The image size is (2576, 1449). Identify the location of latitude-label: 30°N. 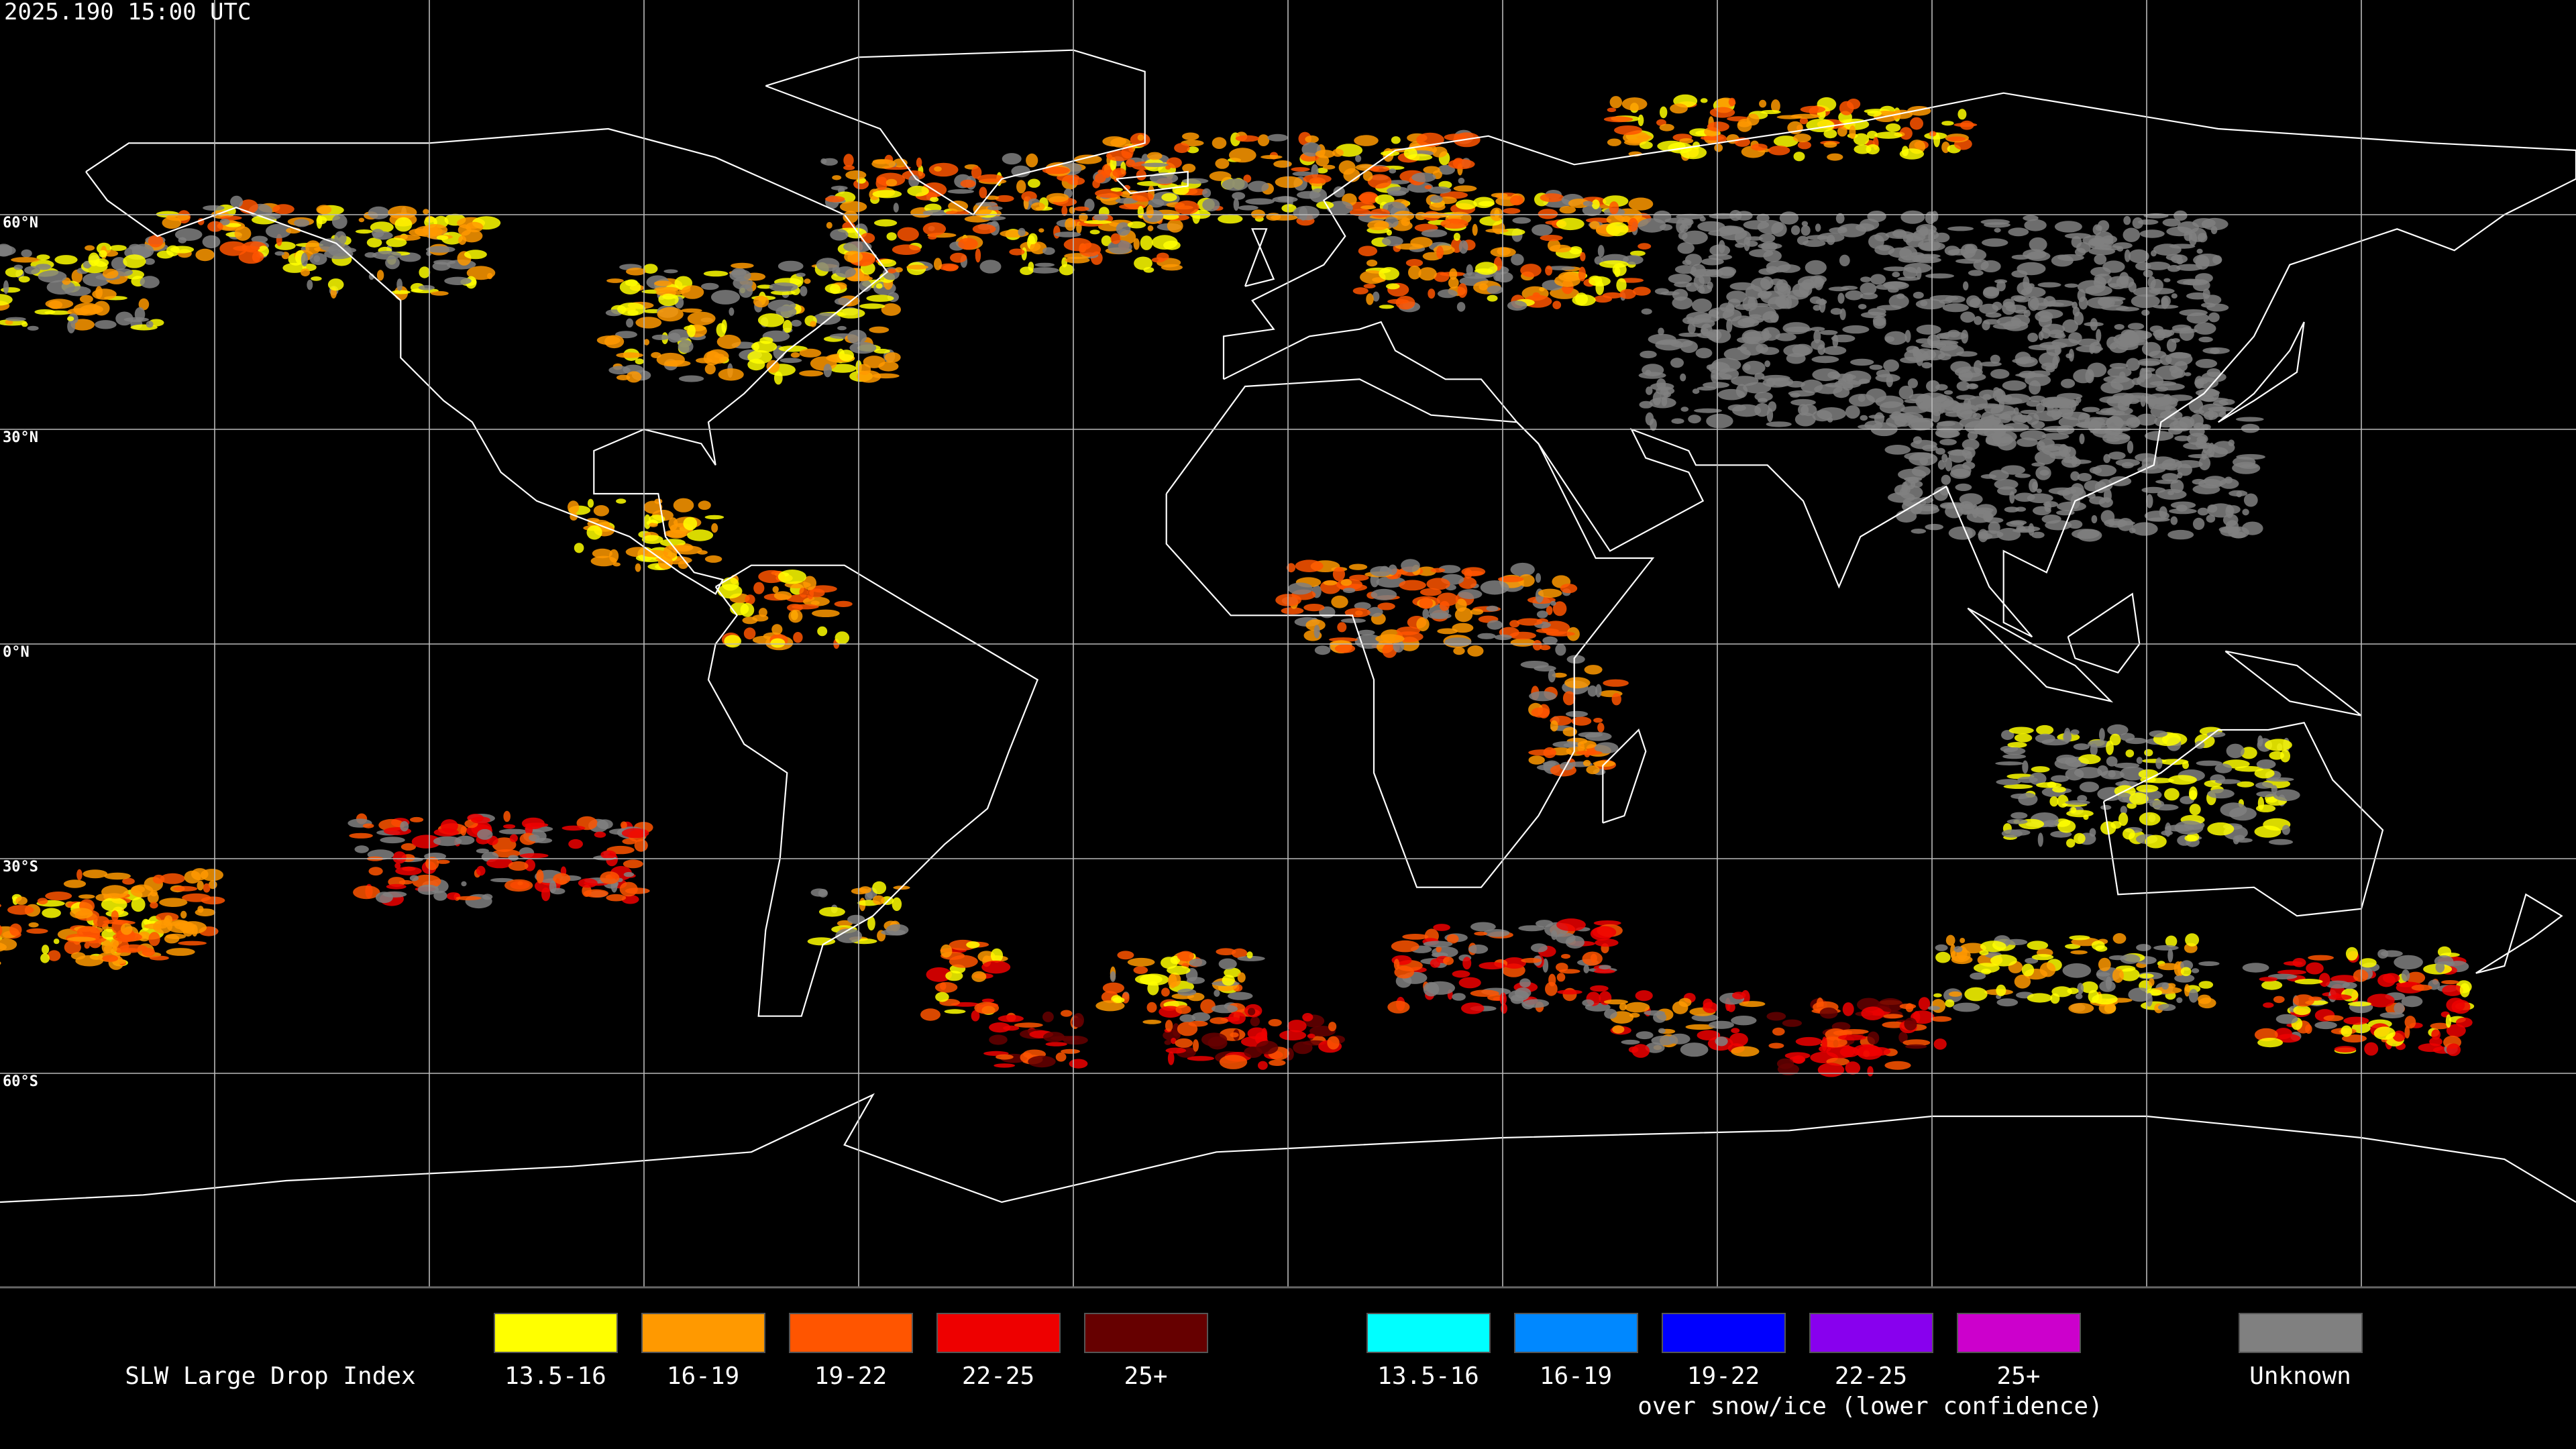
(20, 437).